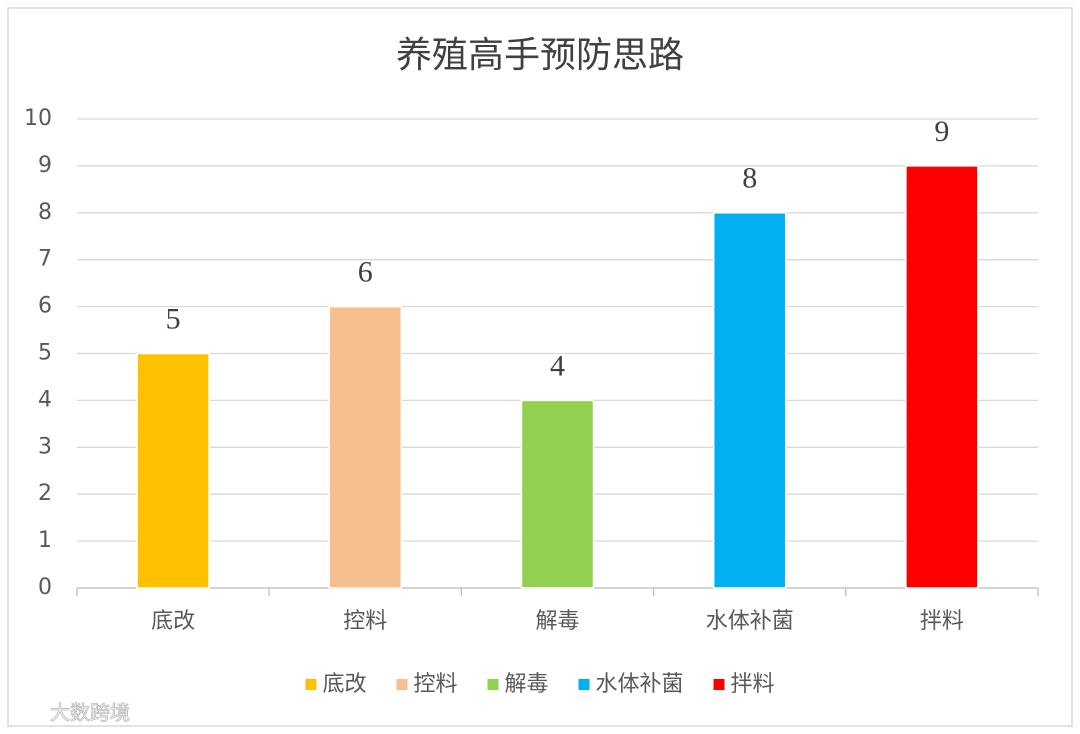  What do you see at coordinates (557, 621) in the screenshot?
I see `x-tick-label: 解毒` at bounding box center [557, 621].